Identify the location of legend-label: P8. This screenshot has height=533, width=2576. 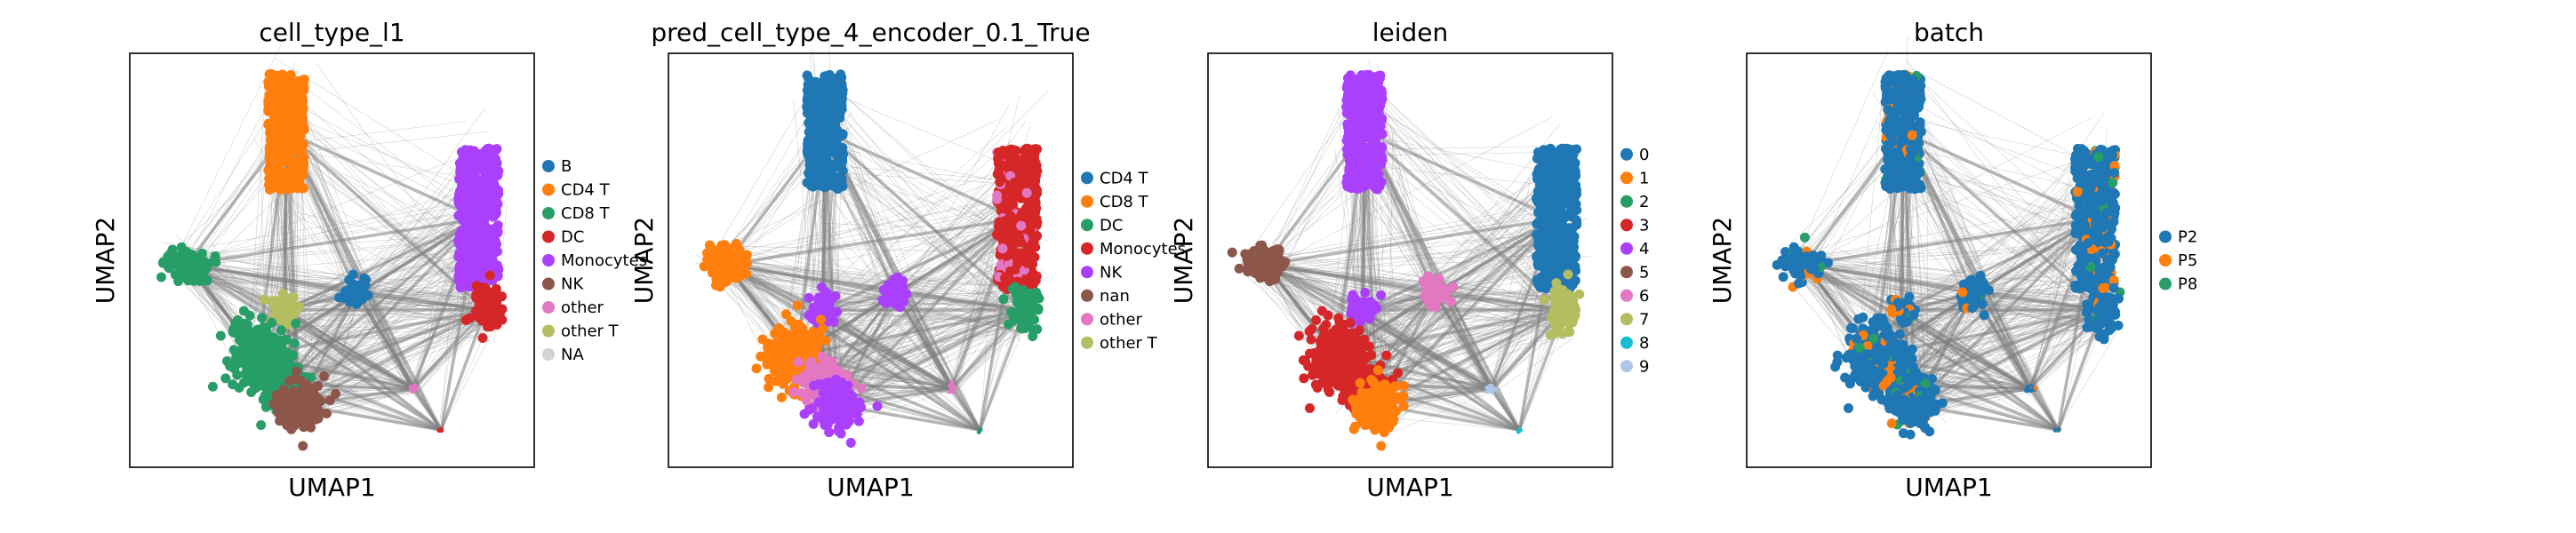
(2187, 284).